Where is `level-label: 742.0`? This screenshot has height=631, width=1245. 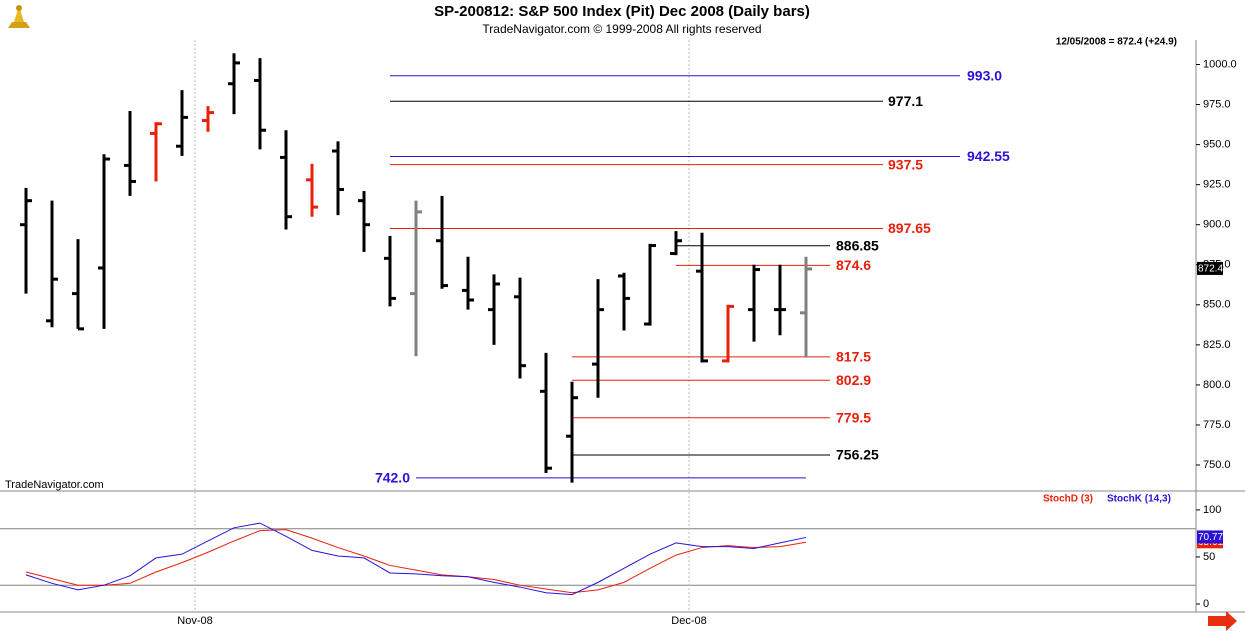 level-label: 742.0 is located at coordinates (392, 478).